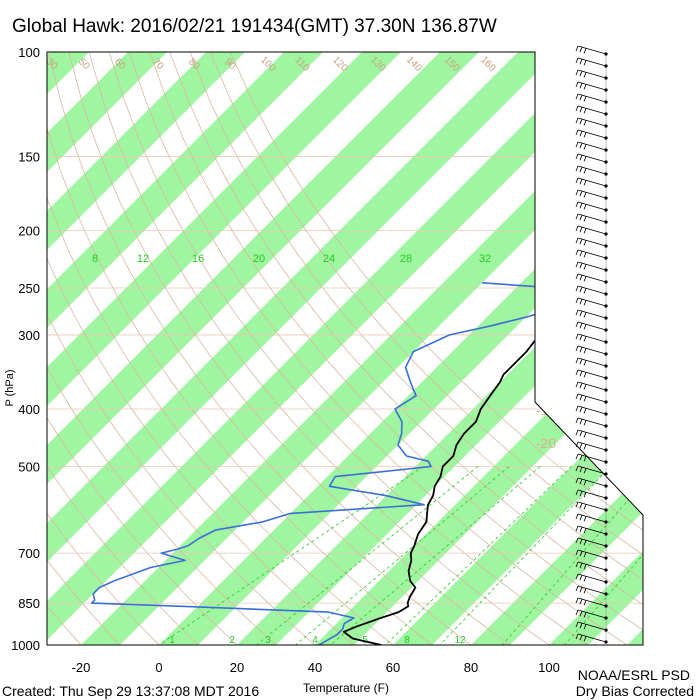 This screenshot has height=700, width=700. What do you see at coordinates (29, 603) in the screenshot?
I see `y-tick-label: 850` at bounding box center [29, 603].